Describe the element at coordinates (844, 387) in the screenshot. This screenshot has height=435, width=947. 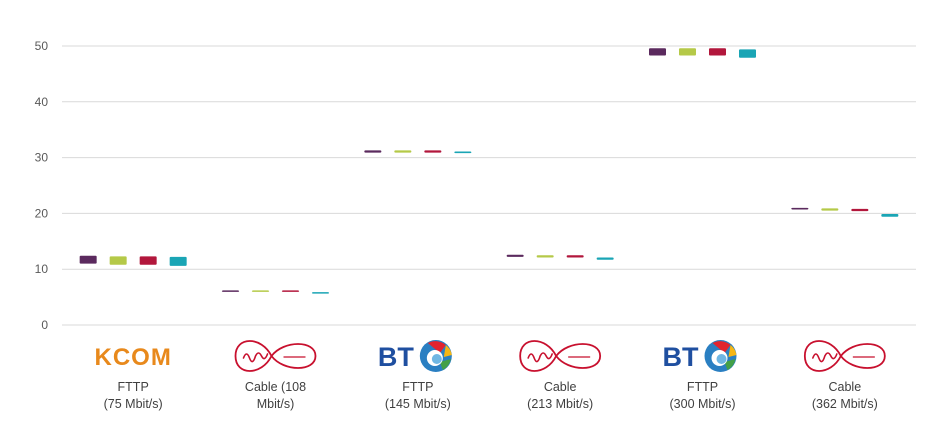
I see `category-label-5-line-0: Cable` at that location.